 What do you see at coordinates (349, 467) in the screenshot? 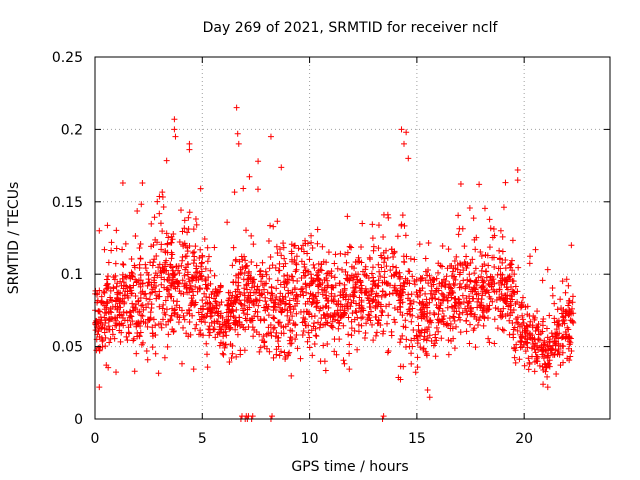
I see `x-axis-label: GPS time / hours` at bounding box center [349, 467].